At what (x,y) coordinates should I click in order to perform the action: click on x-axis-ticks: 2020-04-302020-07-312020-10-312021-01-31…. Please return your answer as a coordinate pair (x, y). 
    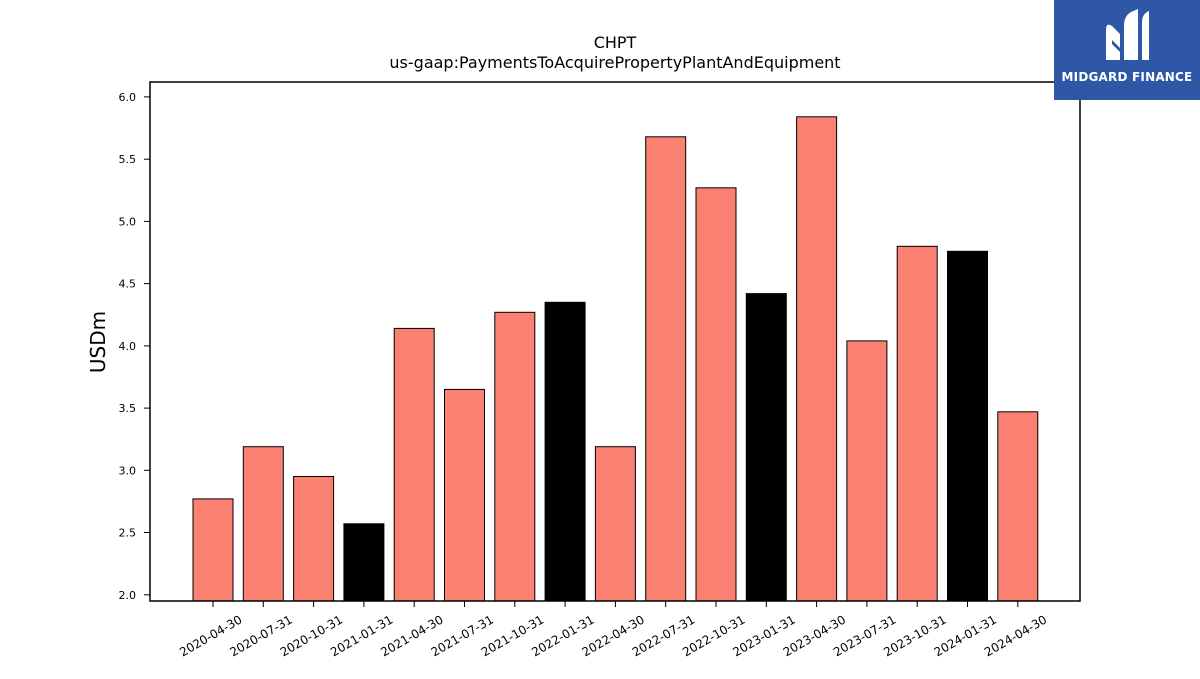
    Looking at the image, I should click on (613, 630).